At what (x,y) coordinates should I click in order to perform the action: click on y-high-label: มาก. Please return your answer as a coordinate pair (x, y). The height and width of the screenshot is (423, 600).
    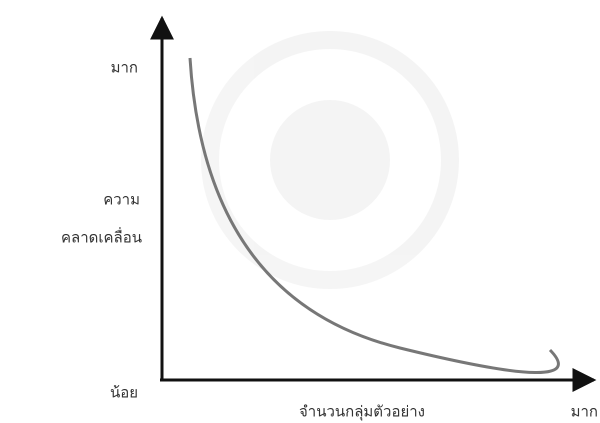
    Looking at the image, I should click on (124, 68).